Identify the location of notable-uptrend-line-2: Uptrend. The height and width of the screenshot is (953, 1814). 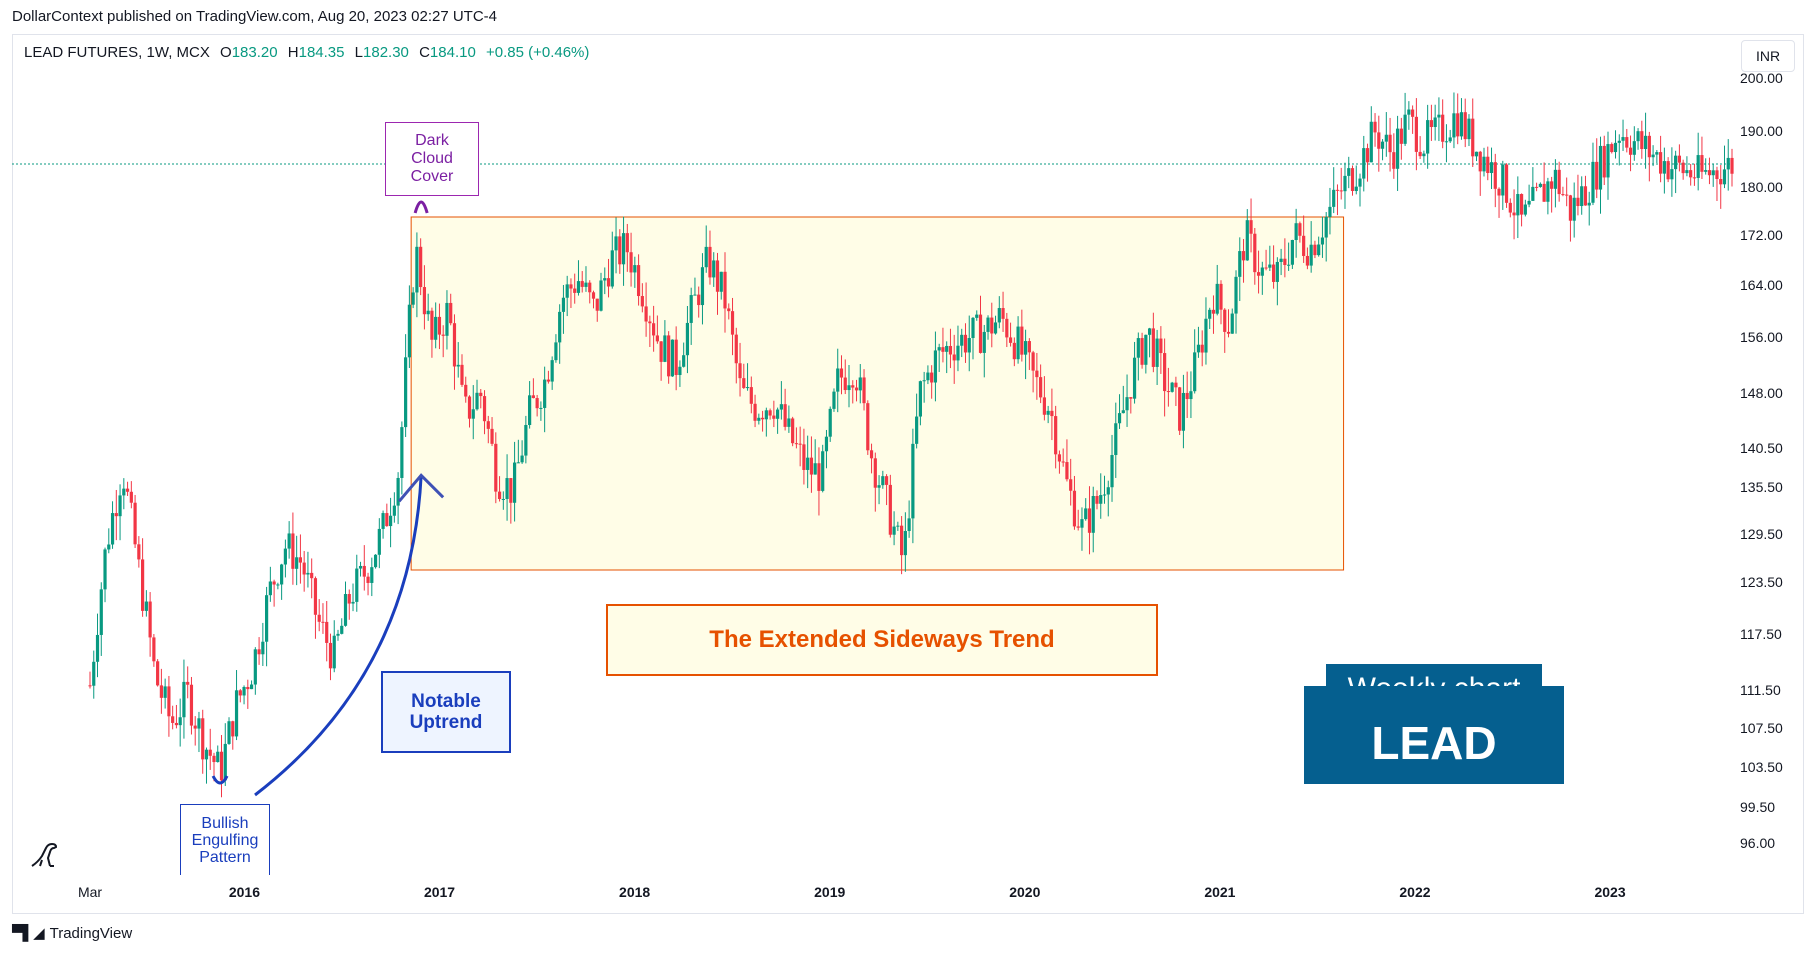
(446, 722).